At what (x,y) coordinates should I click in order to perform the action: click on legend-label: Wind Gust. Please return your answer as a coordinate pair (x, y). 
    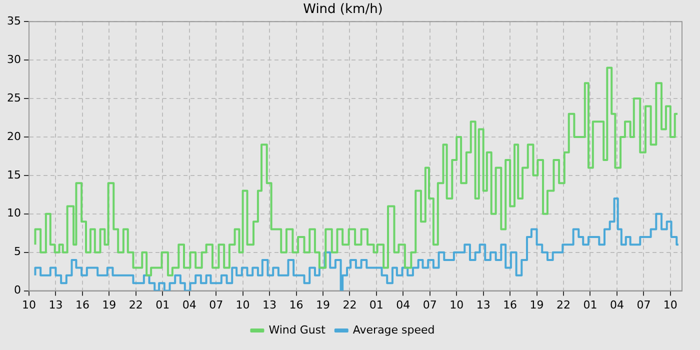
    Looking at the image, I should click on (297, 329).